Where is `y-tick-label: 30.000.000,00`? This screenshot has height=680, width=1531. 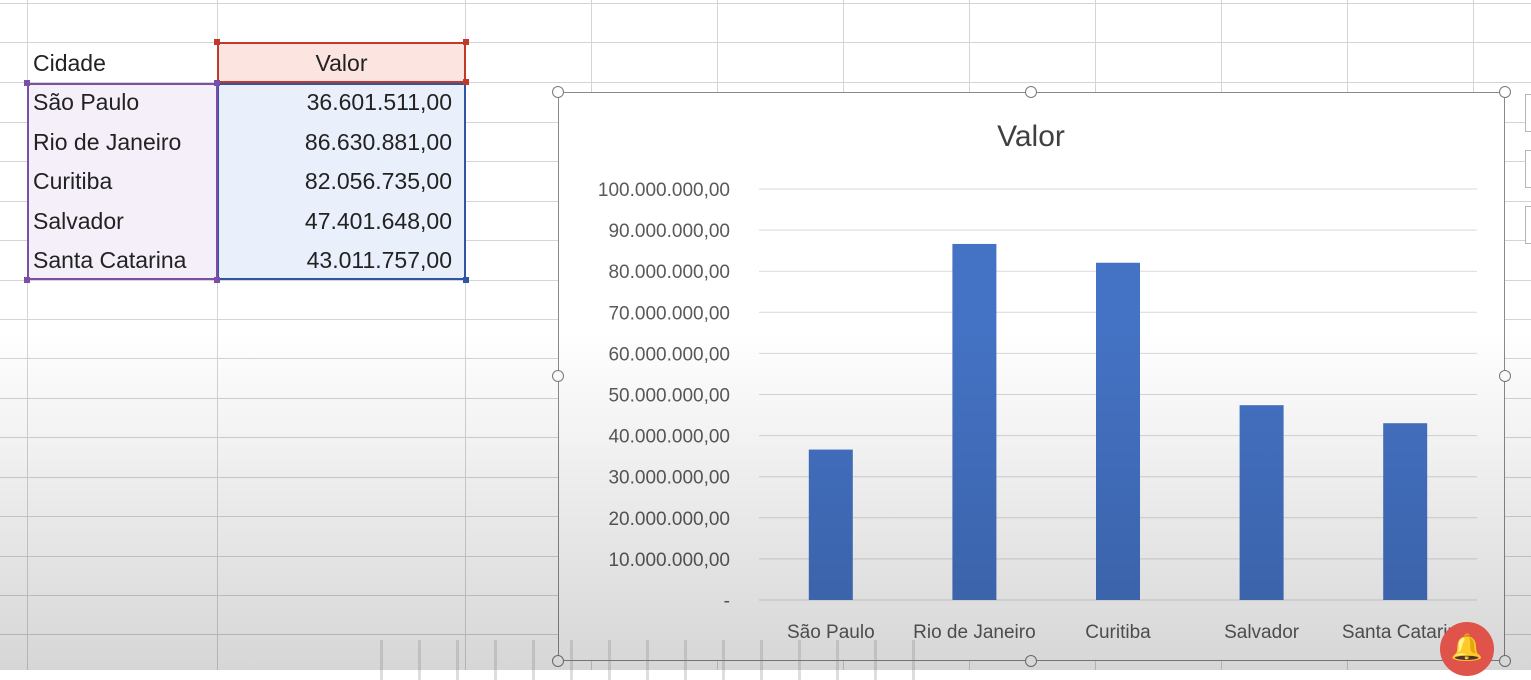
y-tick-label: 30.000.000,00 is located at coordinates (669, 478).